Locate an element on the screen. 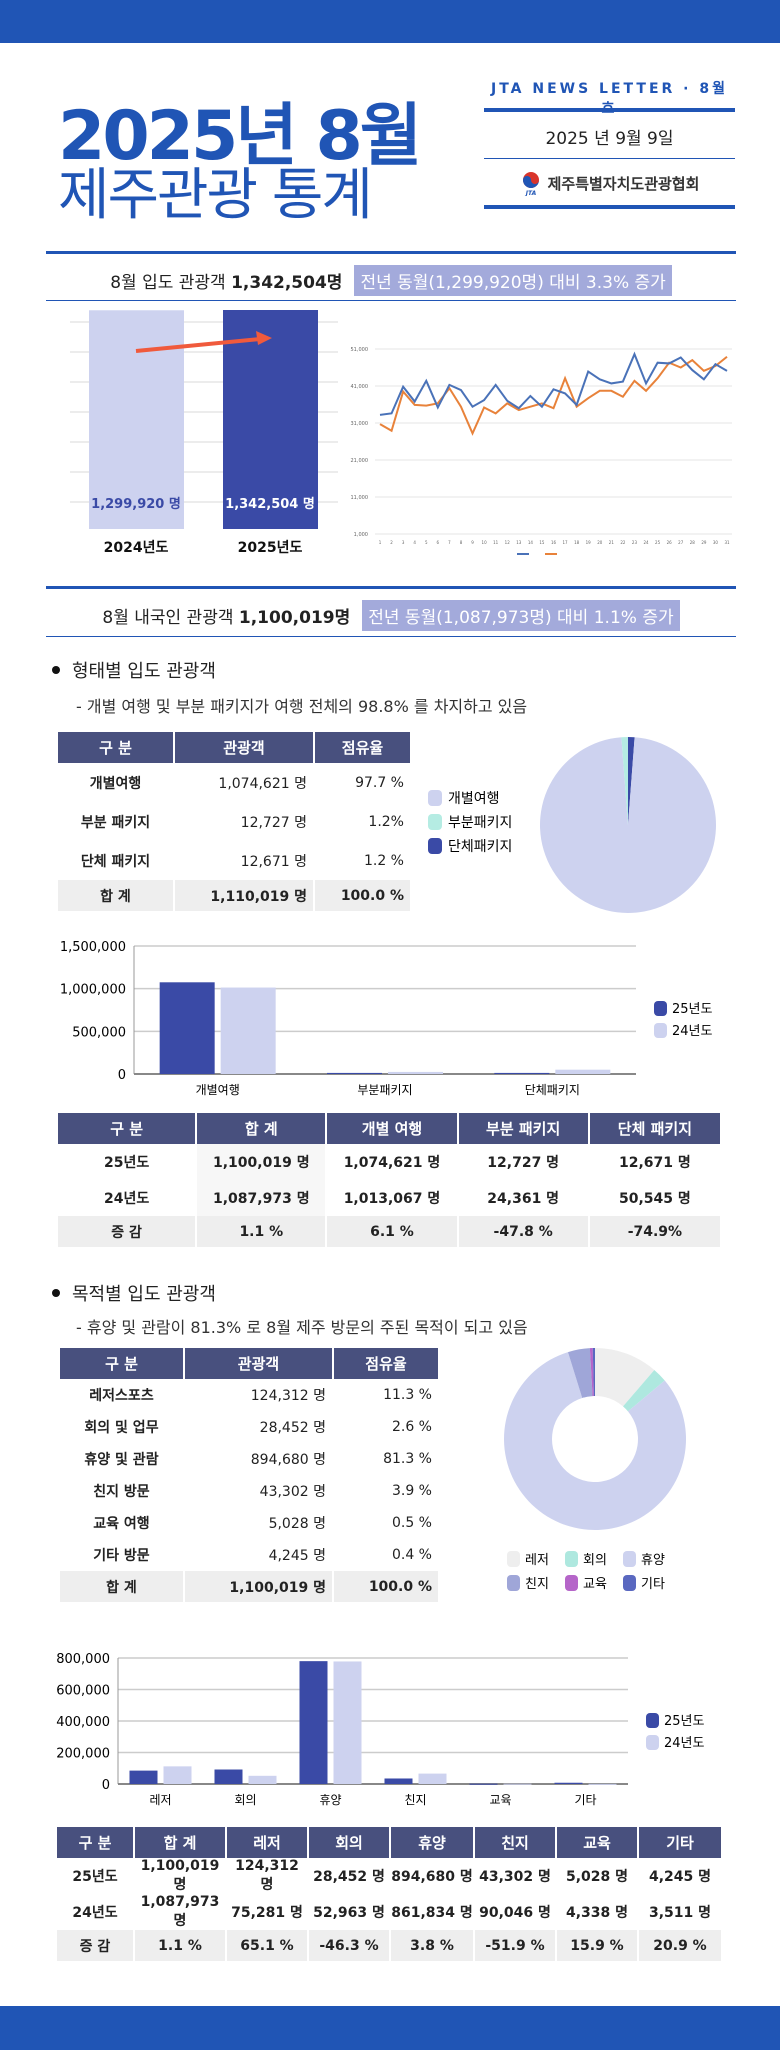  table-cell: 1,013,067 명 is located at coordinates (391, 1198).